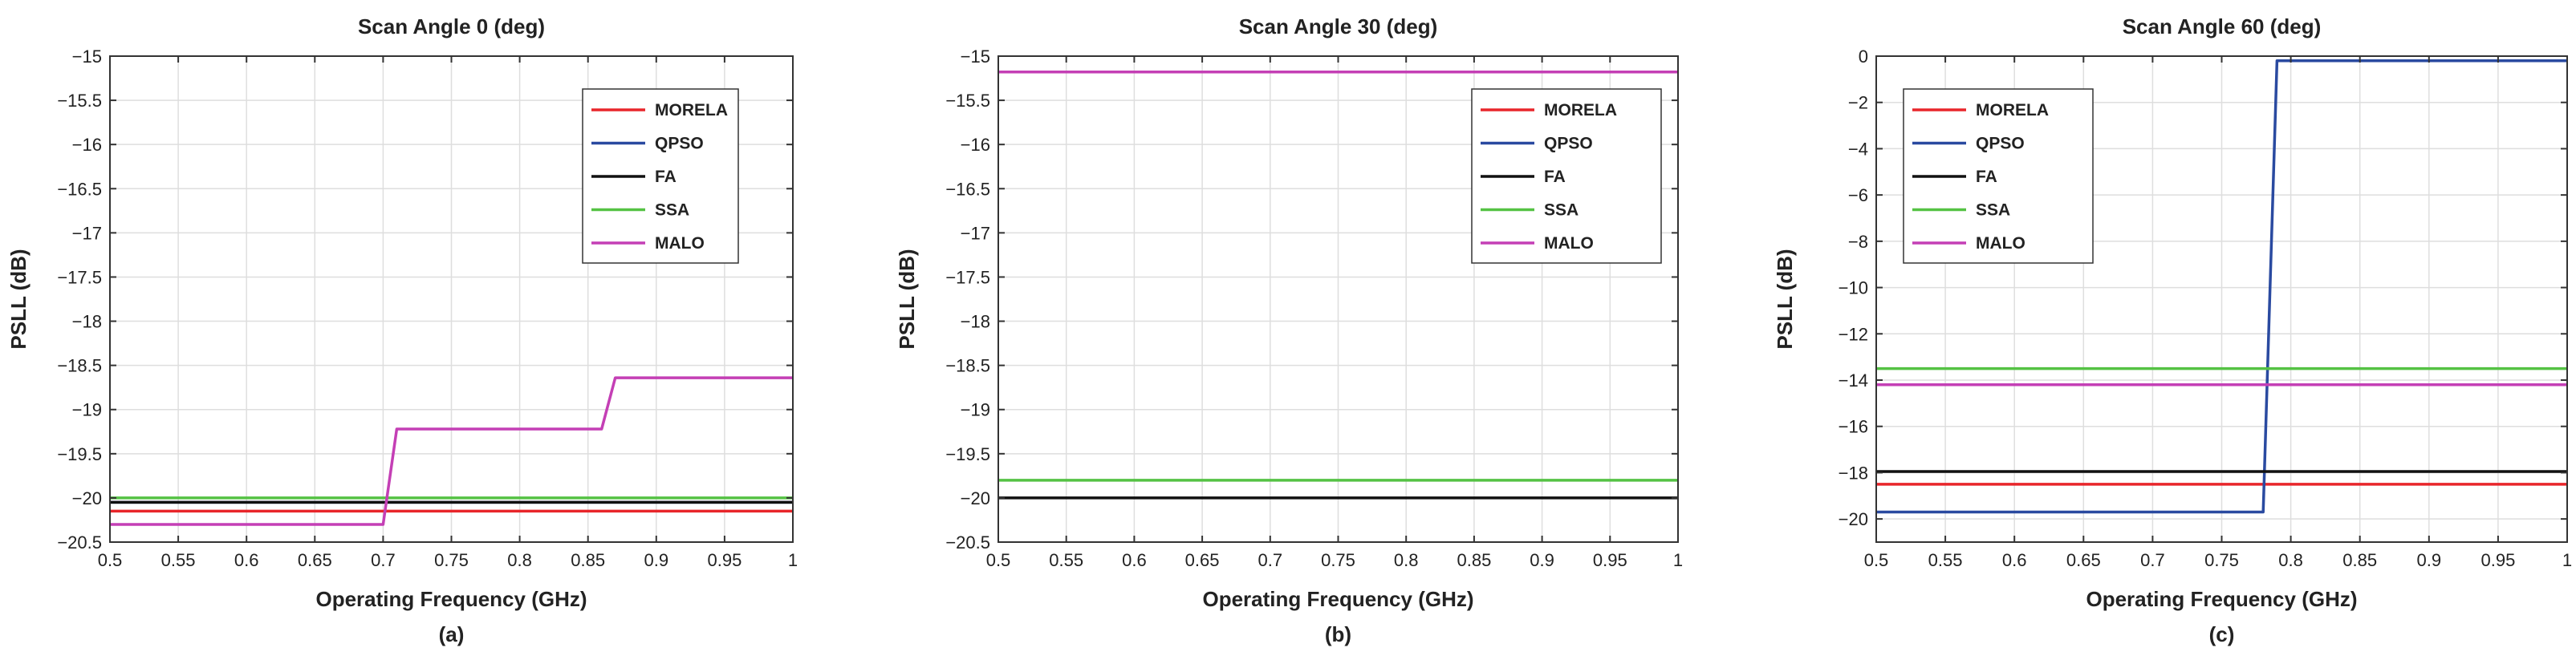  Describe the element at coordinates (1858, 103) in the screenshot. I see `y-tick-label: −2` at that location.